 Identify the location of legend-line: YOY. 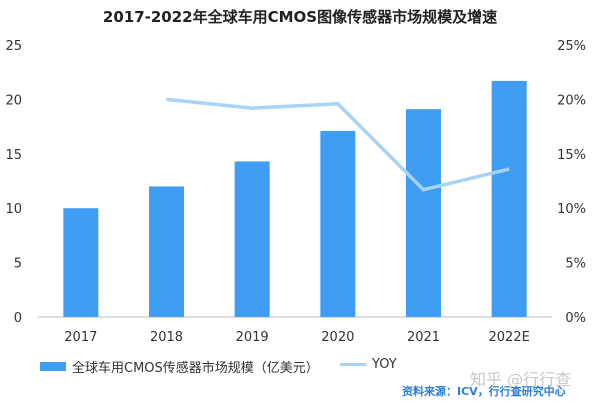
(368, 364).